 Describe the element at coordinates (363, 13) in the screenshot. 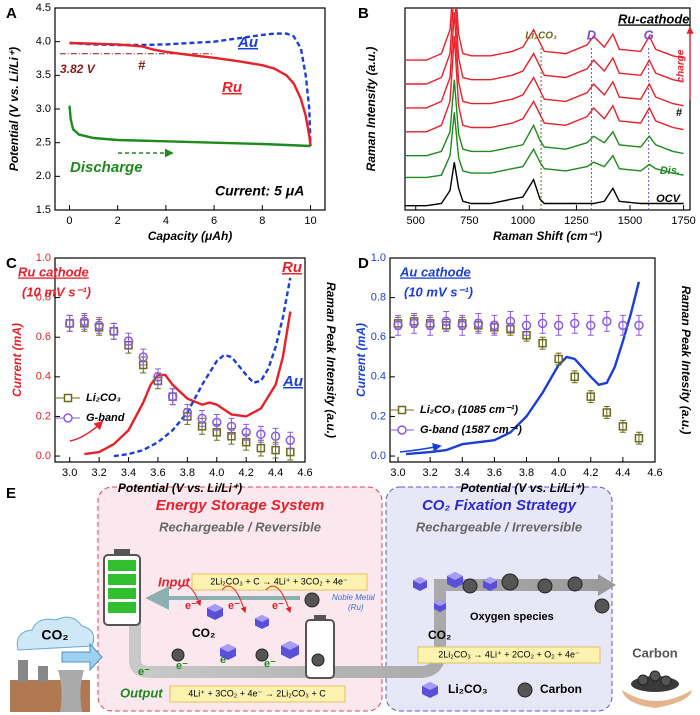

I see `panel-letter: B` at that location.